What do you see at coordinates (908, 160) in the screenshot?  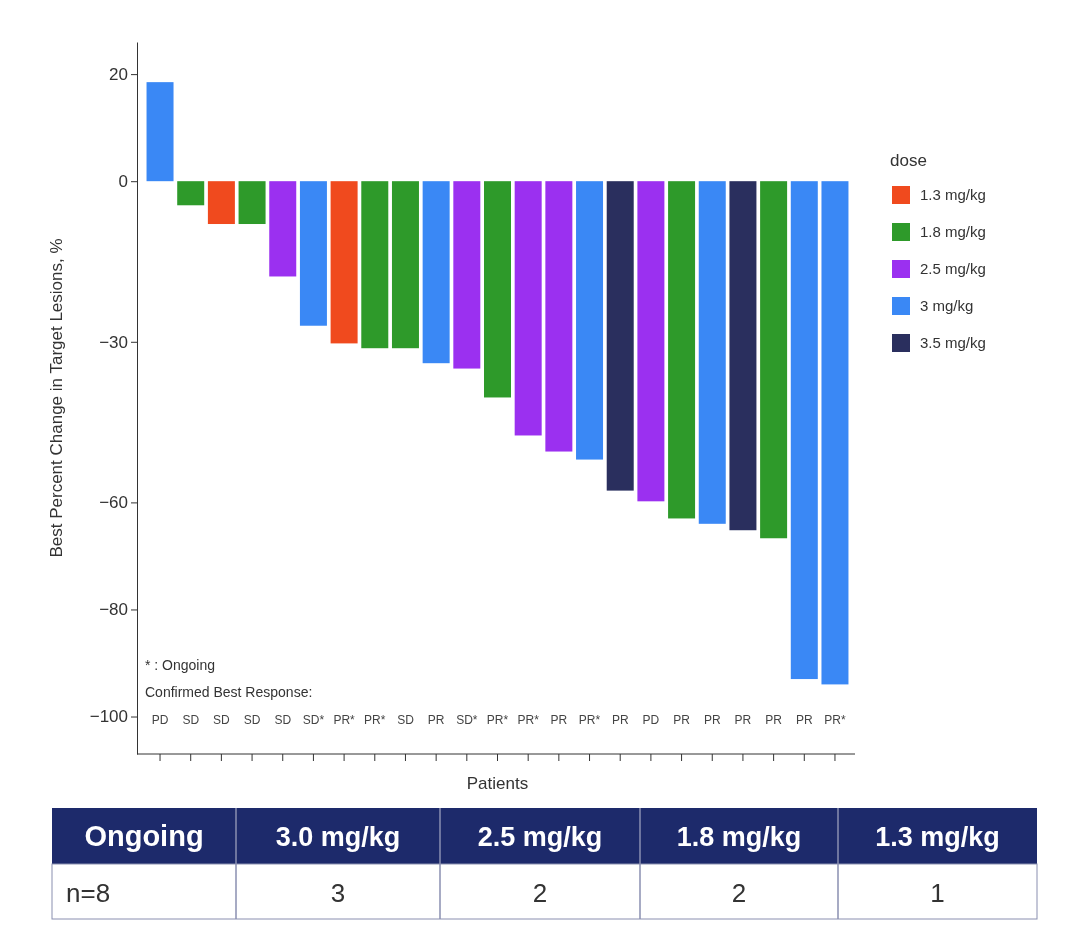 I see `legend-title: dose` at bounding box center [908, 160].